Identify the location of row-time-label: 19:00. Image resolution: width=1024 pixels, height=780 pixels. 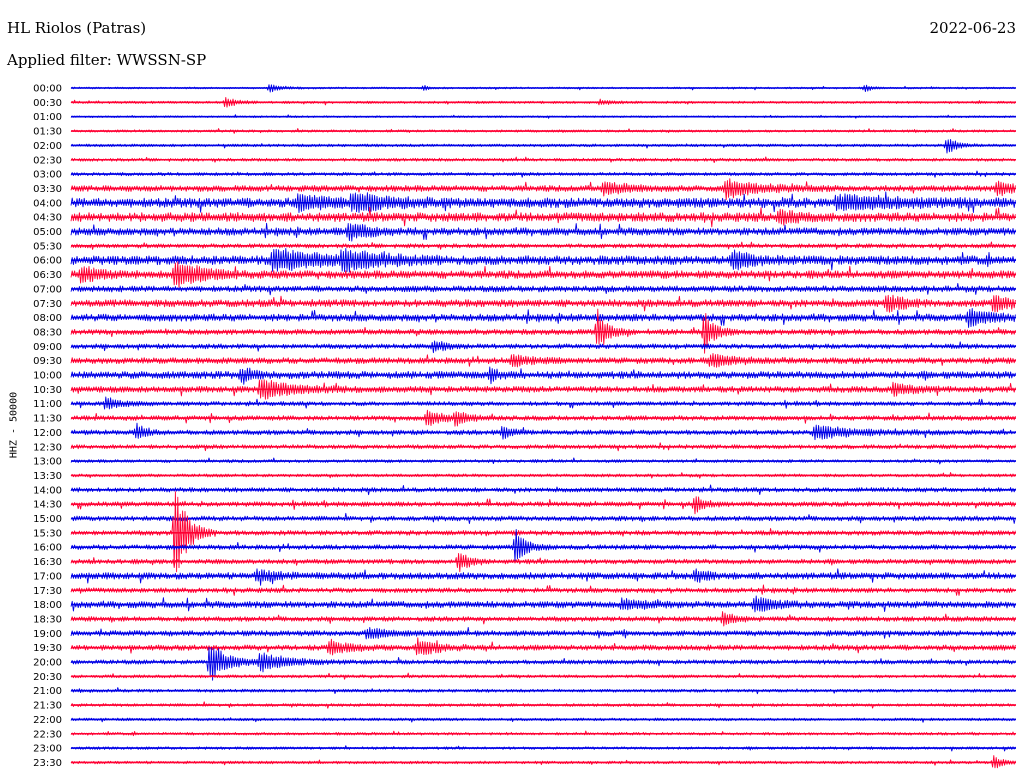
(47, 634).